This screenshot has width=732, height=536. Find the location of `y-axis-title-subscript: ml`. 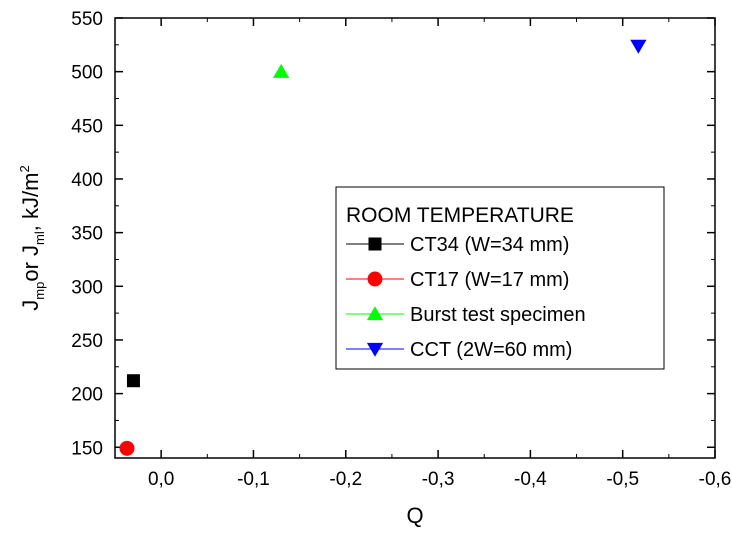

y-axis-title-subscript: ml is located at coordinates (39, 238).